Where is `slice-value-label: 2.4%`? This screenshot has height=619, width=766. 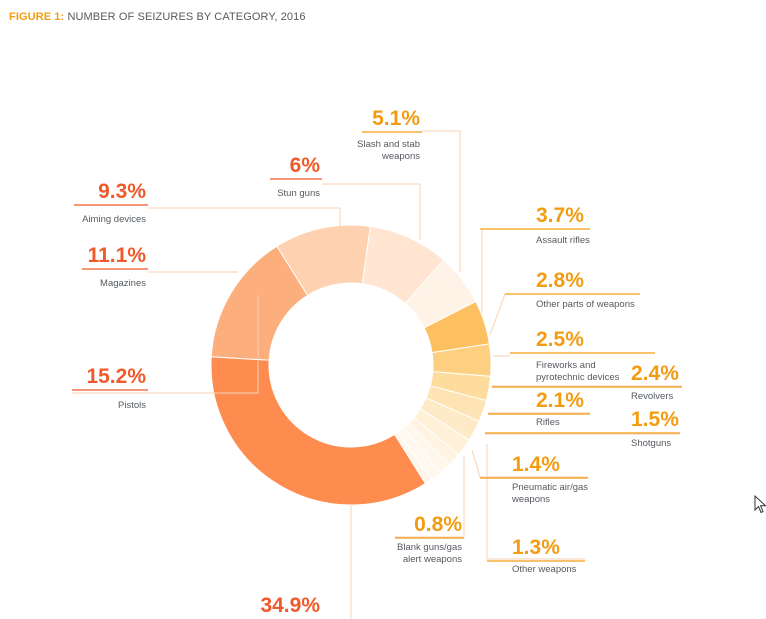 slice-value-label: 2.4% is located at coordinates (655, 373).